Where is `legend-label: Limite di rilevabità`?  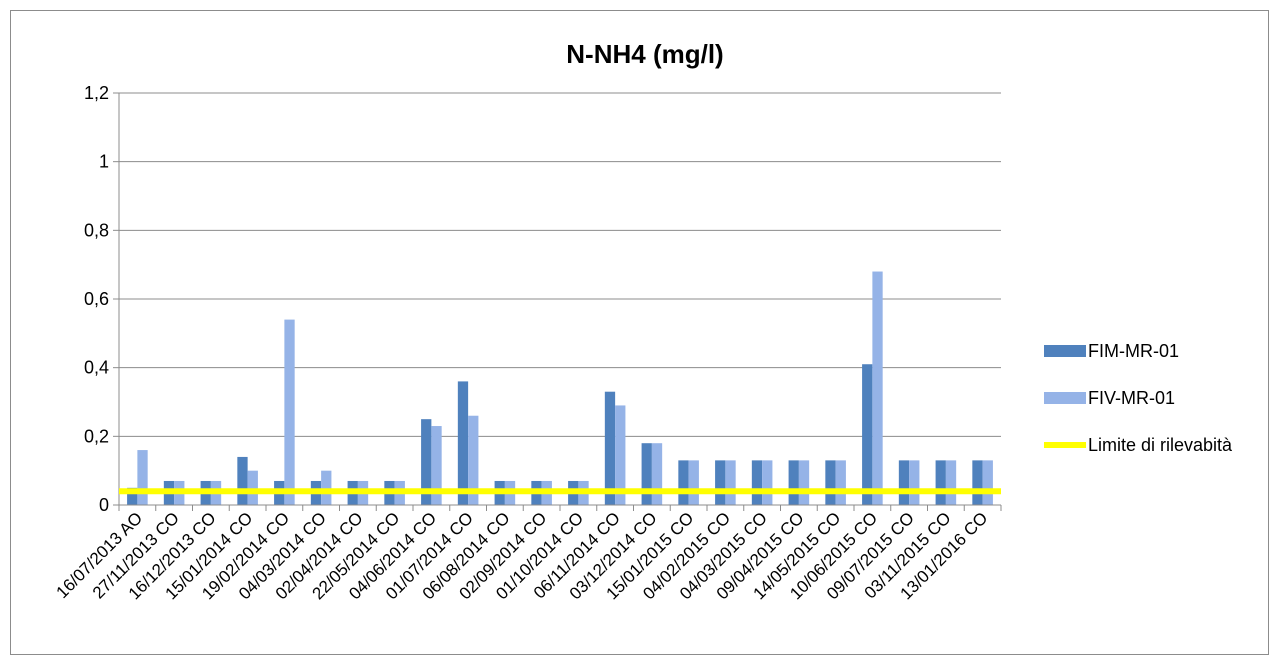 legend-label: Limite di rilevabità is located at coordinates (1160, 445).